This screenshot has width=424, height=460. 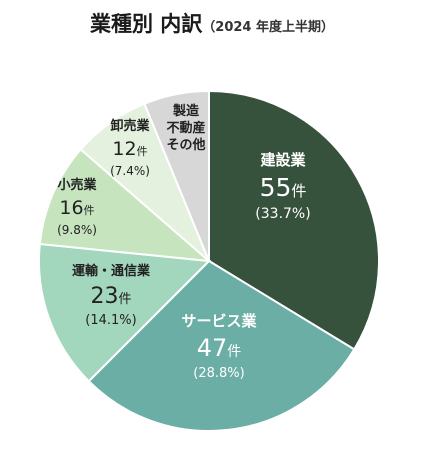 What do you see at coordinates (268, 27) in the screenshot?
I see `chart-subtitle: （2024 年度上半期）` at bounding box center [268, 27].